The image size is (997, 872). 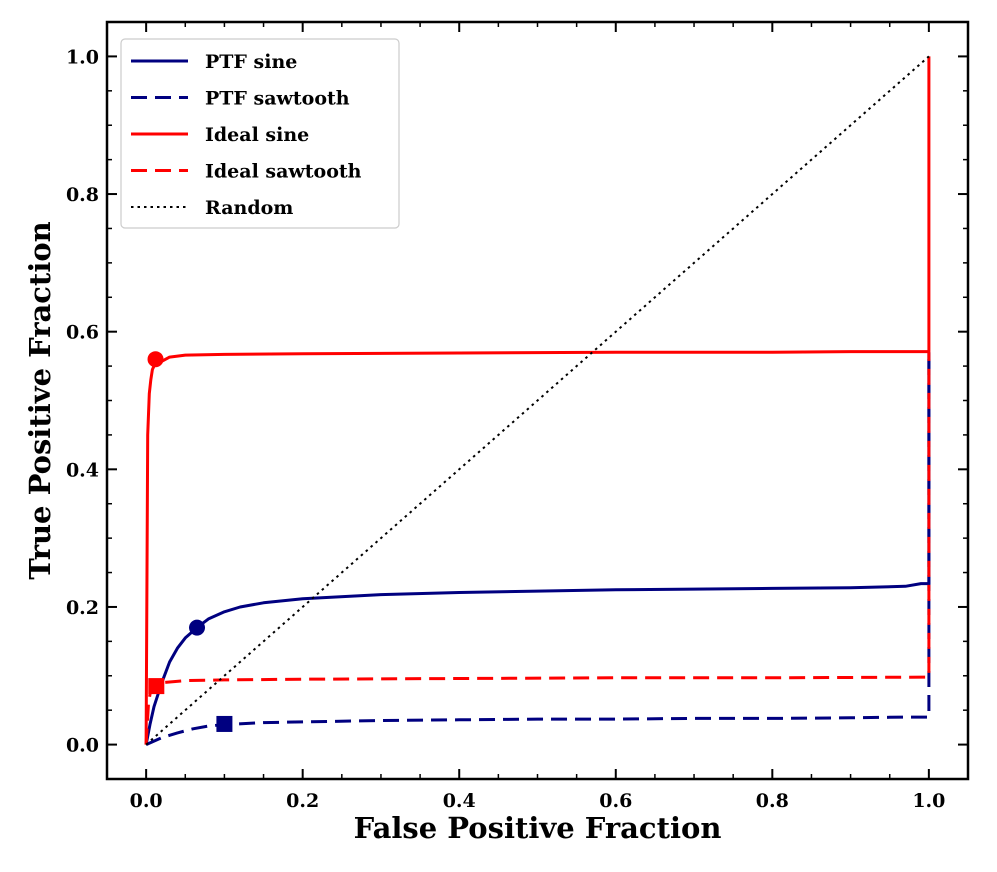 I want to click on x-tick-label: 0.6, so click(x=615, y=801).